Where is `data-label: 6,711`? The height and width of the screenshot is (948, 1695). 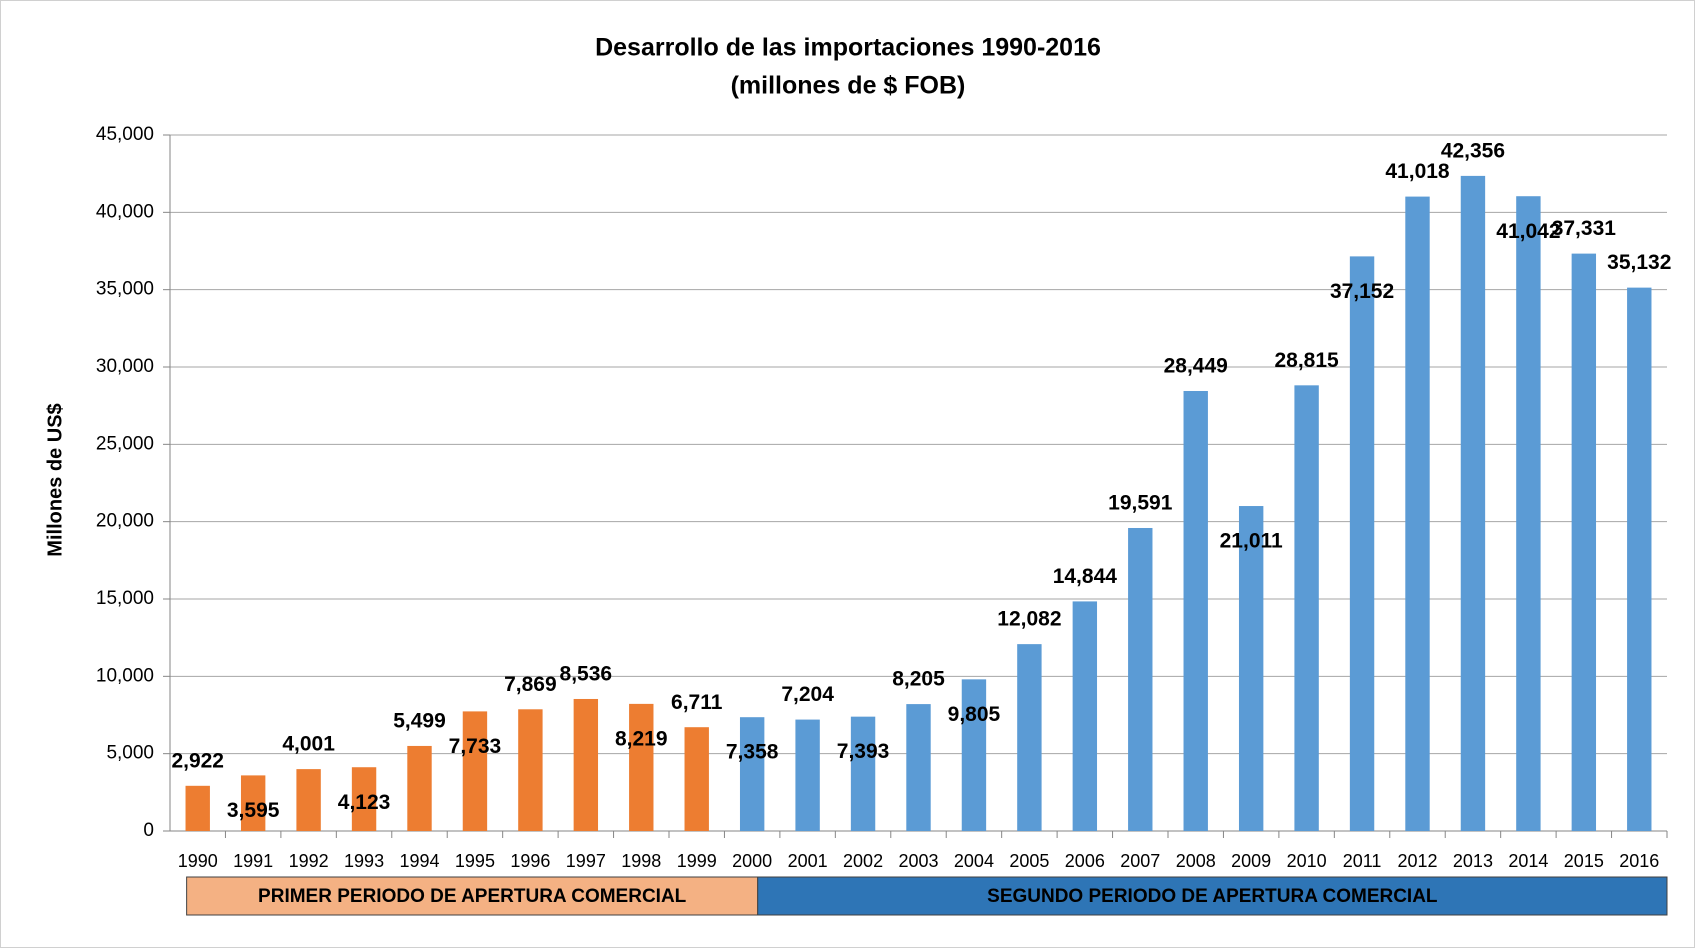 data-label: 6,711 is located at coordinates (697, 702).